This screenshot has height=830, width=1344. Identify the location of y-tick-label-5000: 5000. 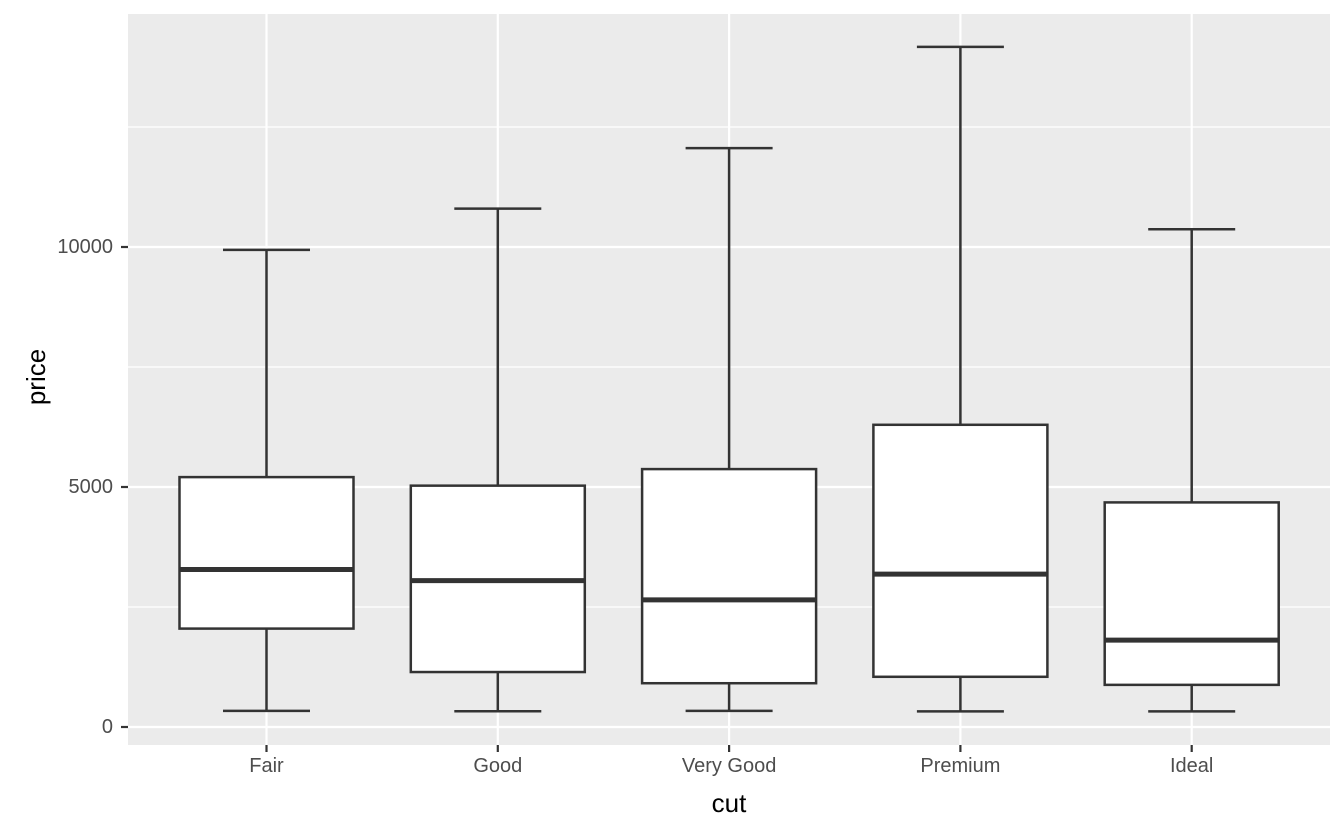
(91, 487).